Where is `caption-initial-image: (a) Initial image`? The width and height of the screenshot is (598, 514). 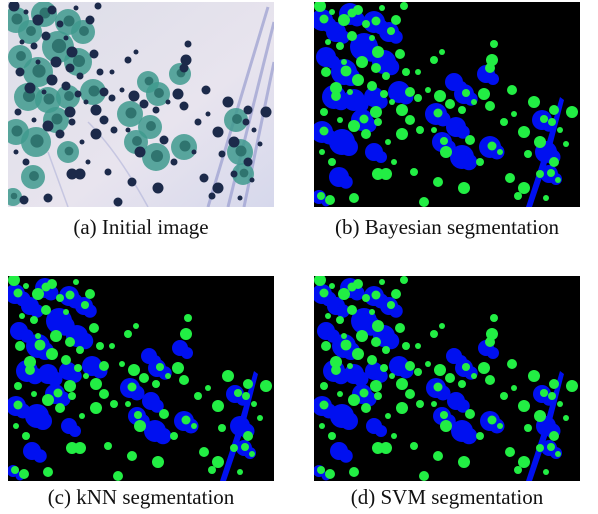
caption-initial-image: (a) Initial image is located at coordinates (141, 227).